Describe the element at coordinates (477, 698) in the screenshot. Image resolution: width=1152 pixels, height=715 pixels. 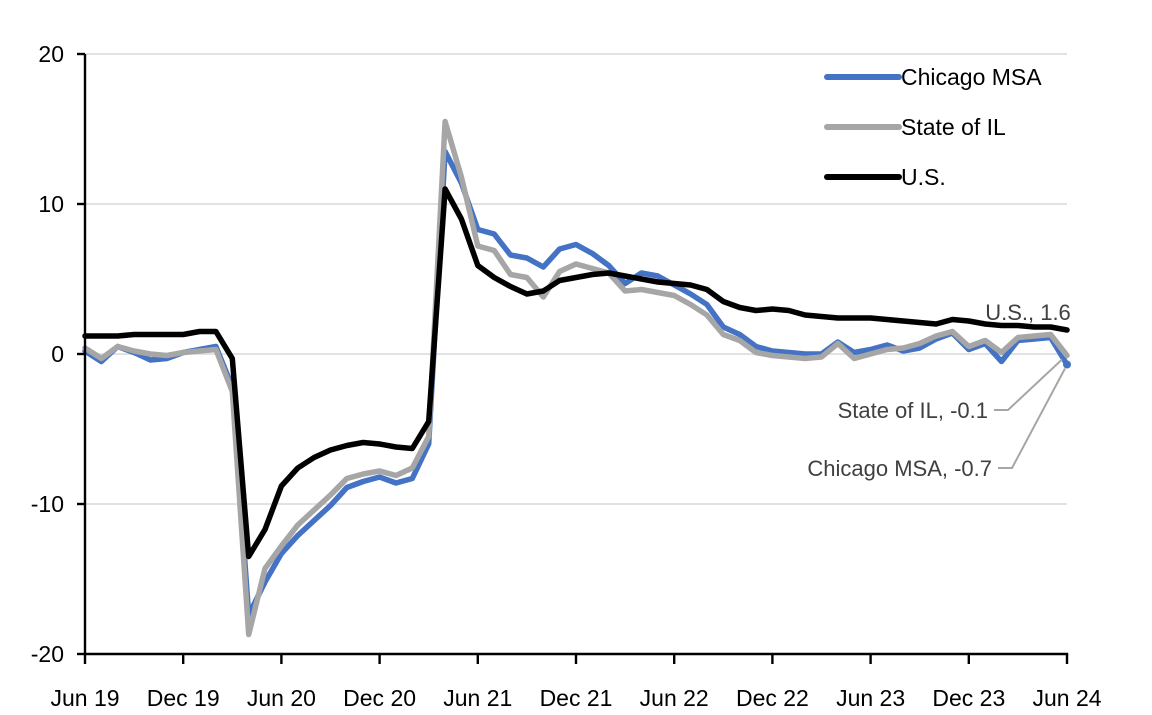
I see `x-axis-label: Jun 21` at that location.